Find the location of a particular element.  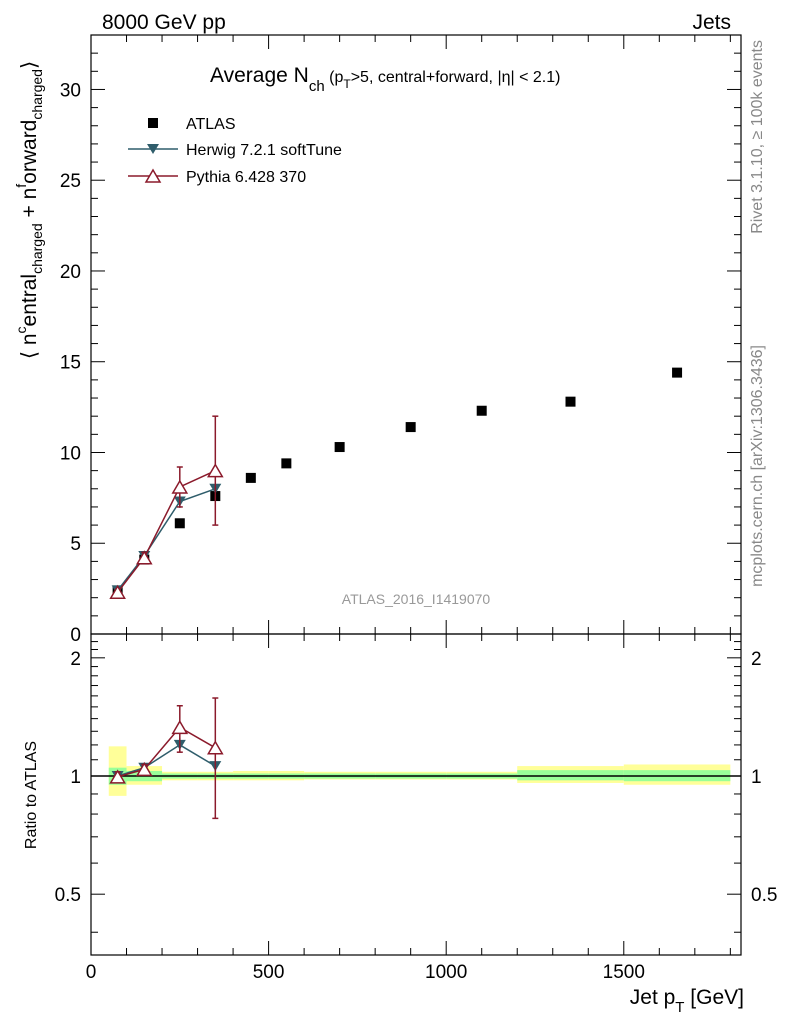

ratio-y-tick-label: 2 is located at coordinates (75, 659).